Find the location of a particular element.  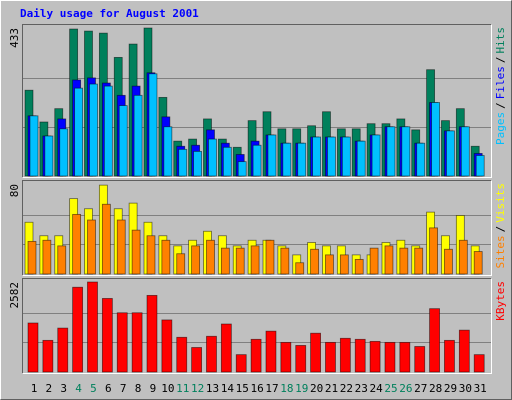

legend: Sites / Visits is located at coordinates (500, 226).